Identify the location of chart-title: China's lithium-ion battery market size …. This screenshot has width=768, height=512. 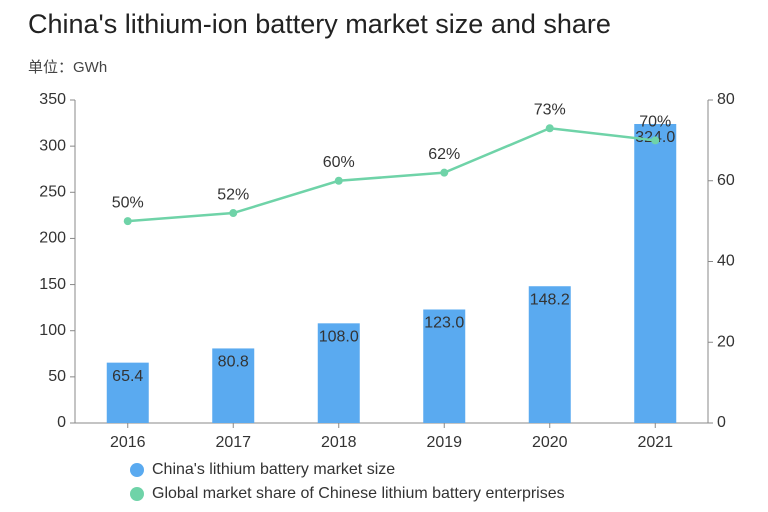
(319, 24).